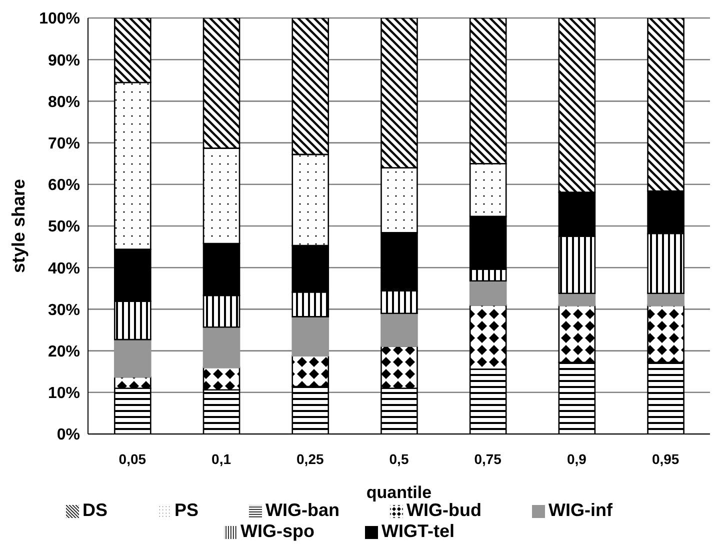 The image size is (720, 550). What do you see at coordinates (132, 458) in the screenshot?
I see `x-tick-label: 0,05` at bounding box center [132, 458].